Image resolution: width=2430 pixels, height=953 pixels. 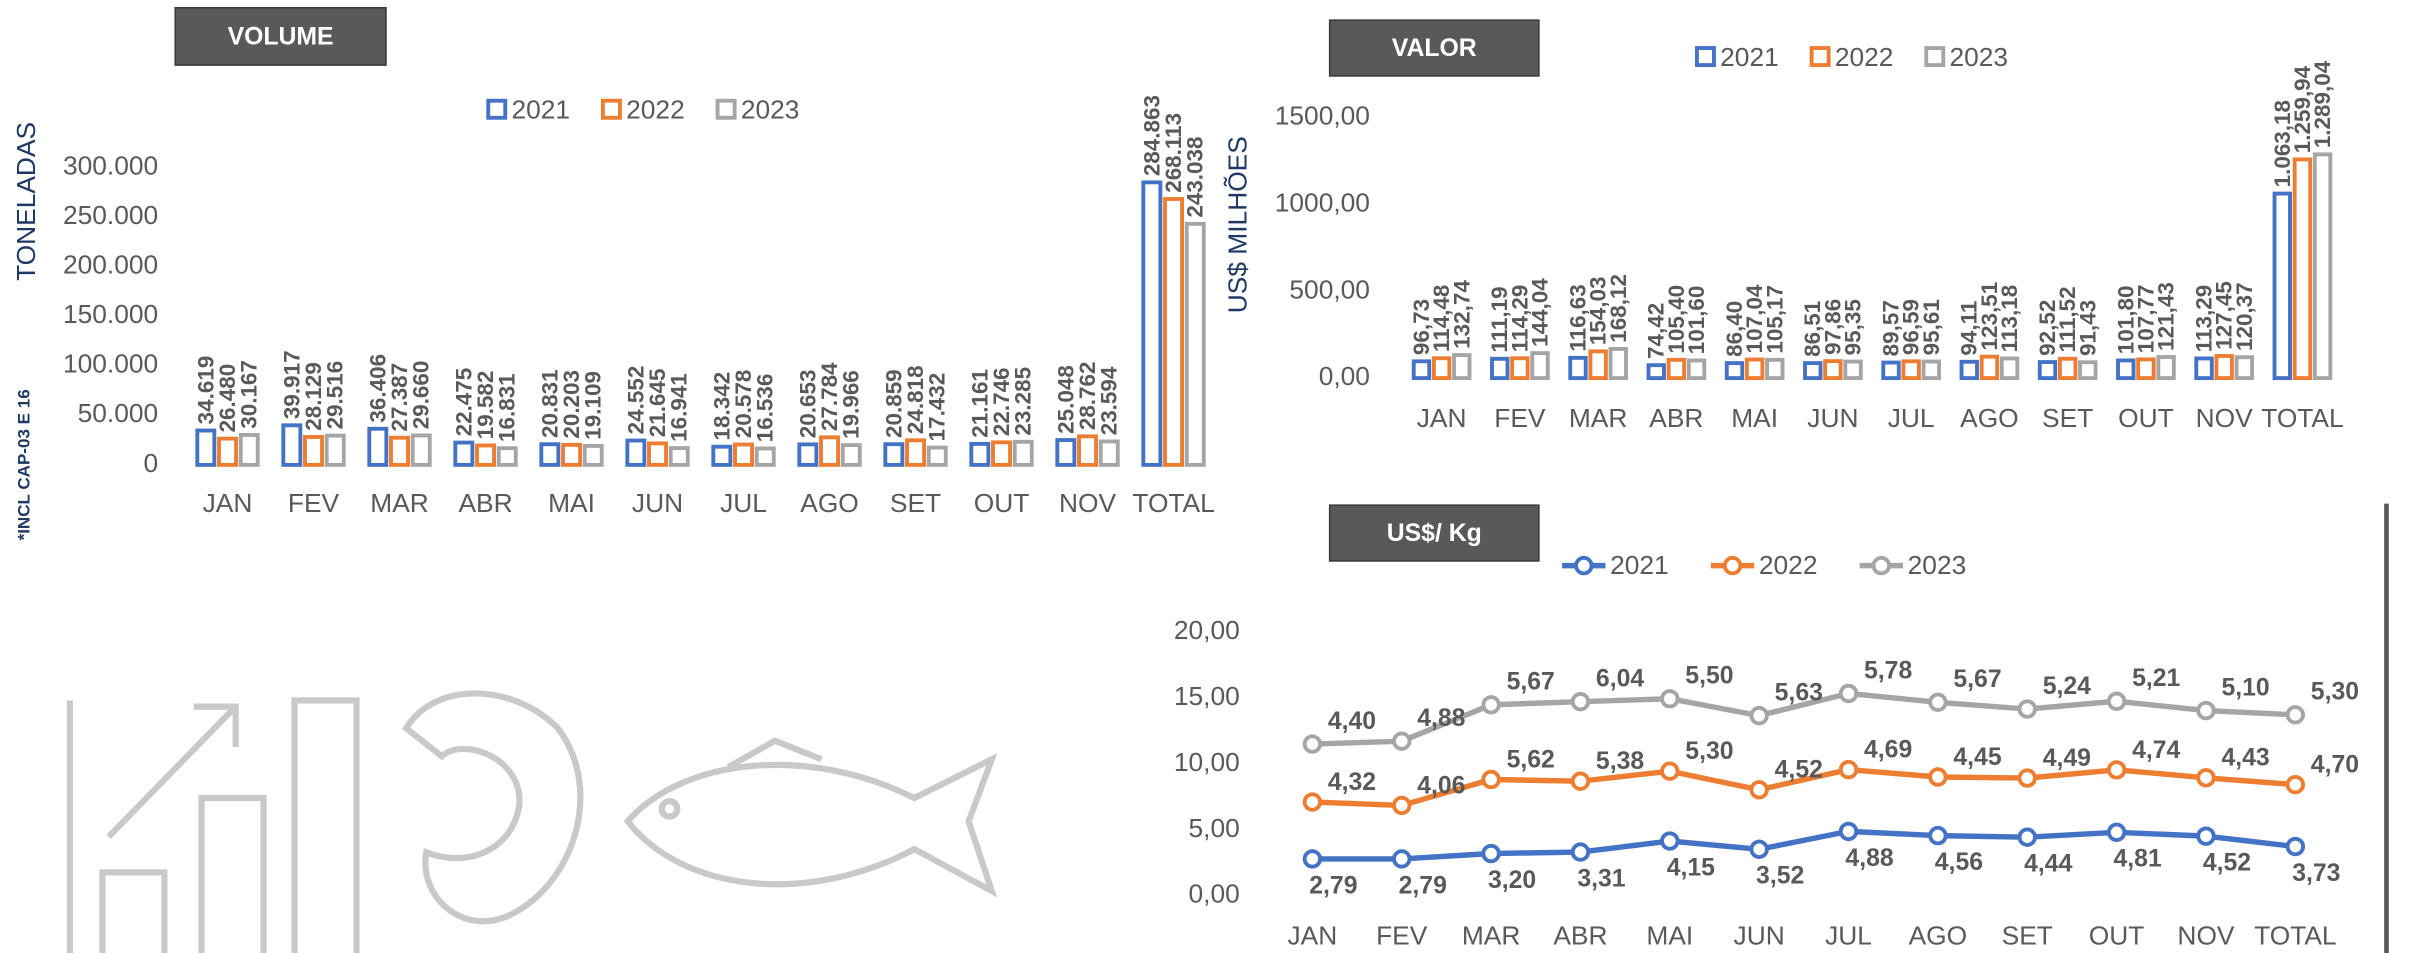 I want to click on data-label: 95,35, so click(x=1853, y=327).